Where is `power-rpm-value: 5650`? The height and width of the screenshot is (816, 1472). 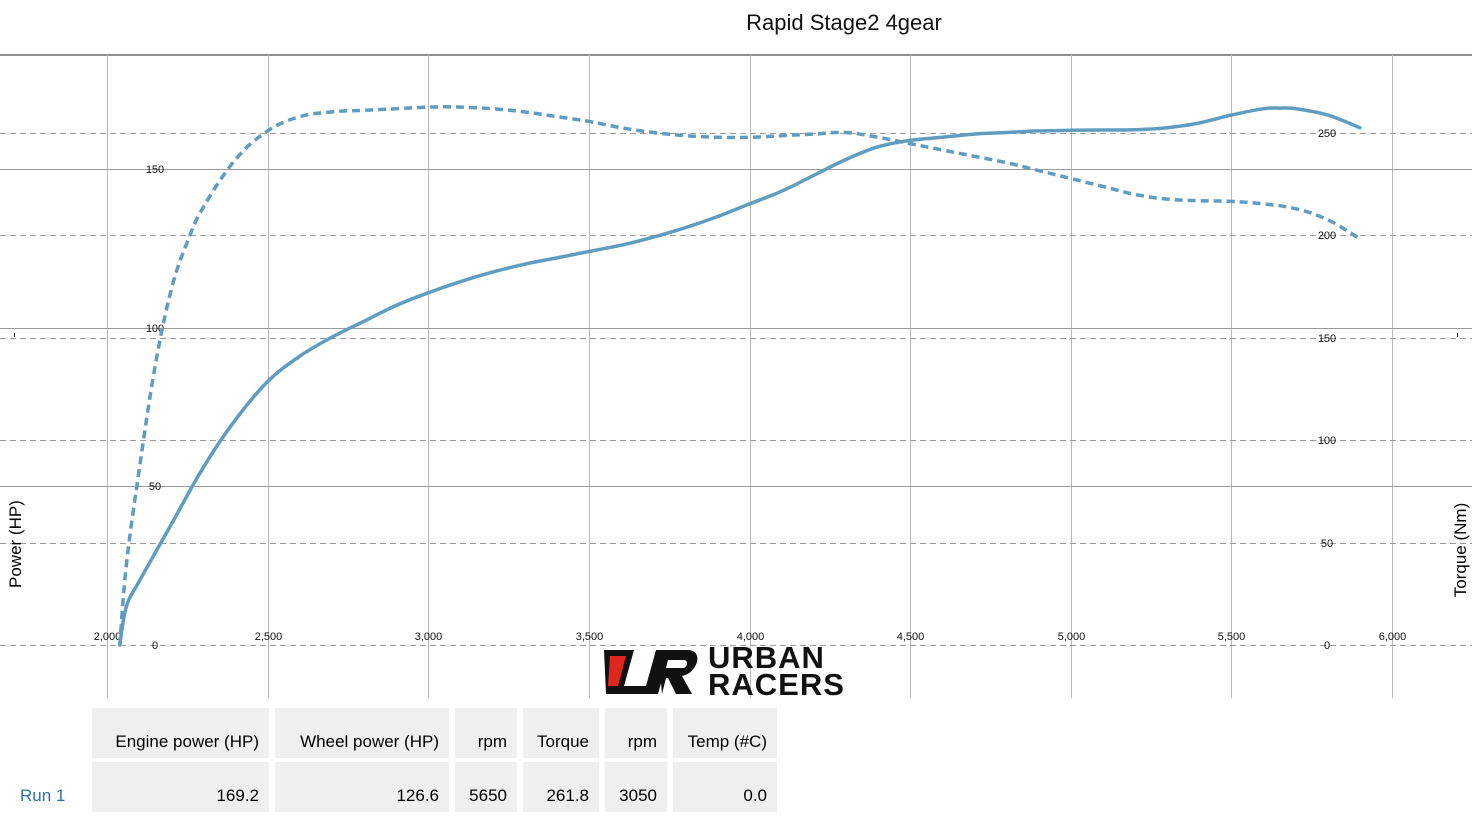
power-rpm-value: 5650 is located at coordinates (486, 787).